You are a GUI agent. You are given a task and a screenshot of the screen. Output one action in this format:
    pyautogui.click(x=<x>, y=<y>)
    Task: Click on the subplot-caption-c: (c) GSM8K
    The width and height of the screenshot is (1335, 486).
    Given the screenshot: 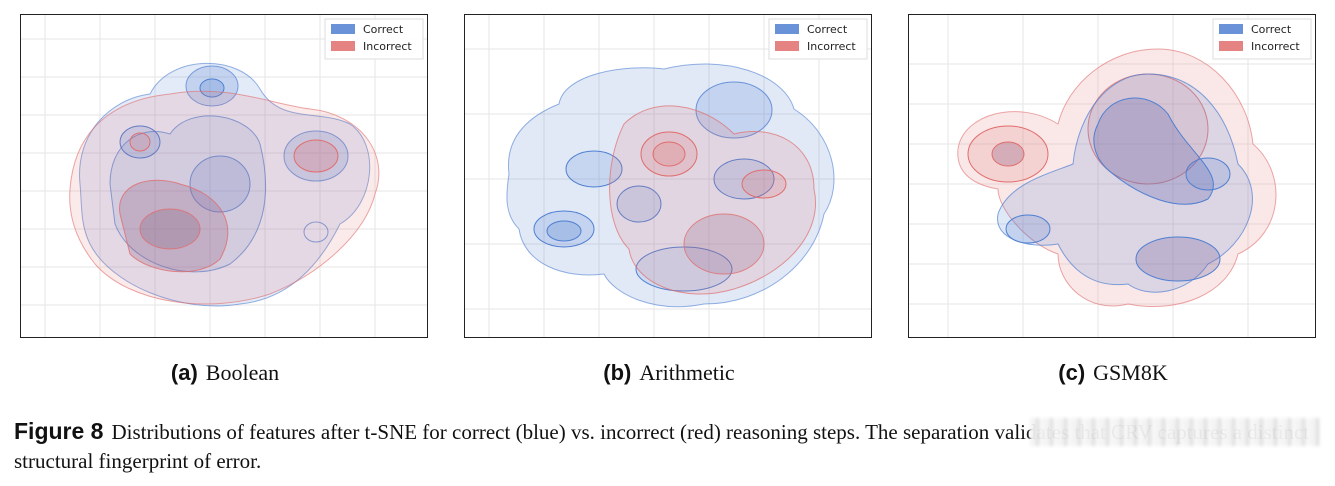 What is the action you would take?
    pyautogui.click(x=1113, y=373)
    